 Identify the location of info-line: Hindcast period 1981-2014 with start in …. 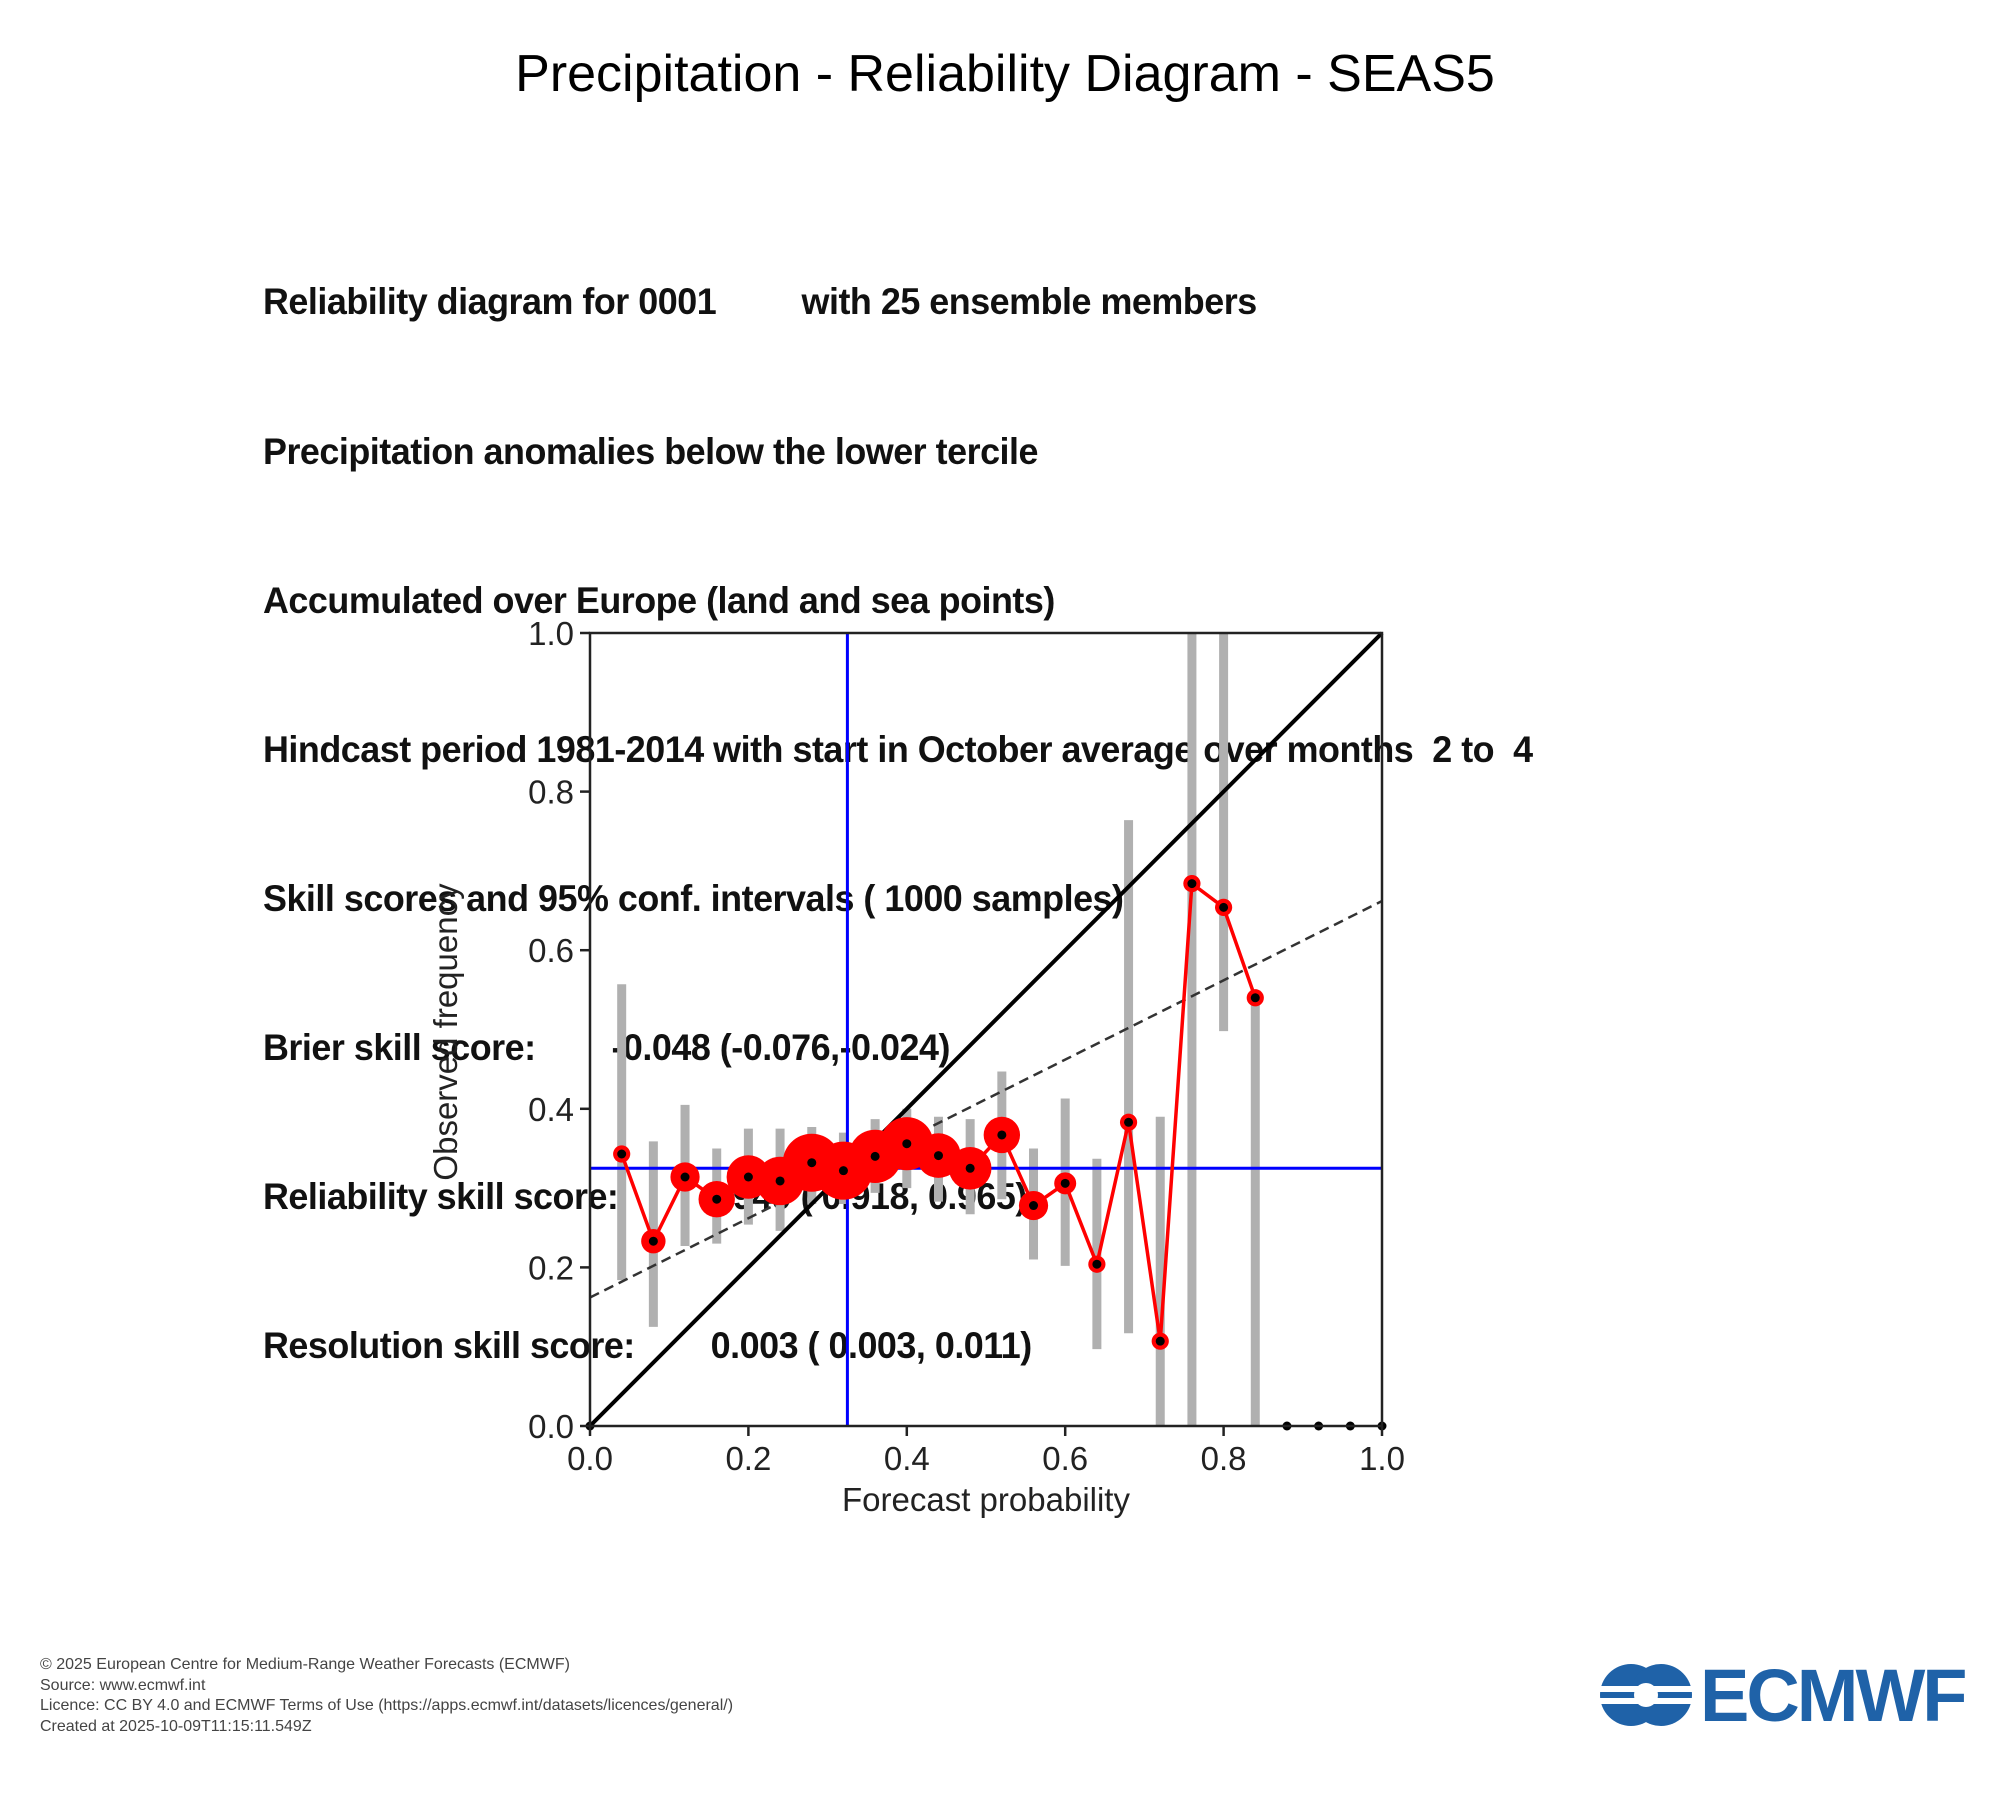
(898, 749).